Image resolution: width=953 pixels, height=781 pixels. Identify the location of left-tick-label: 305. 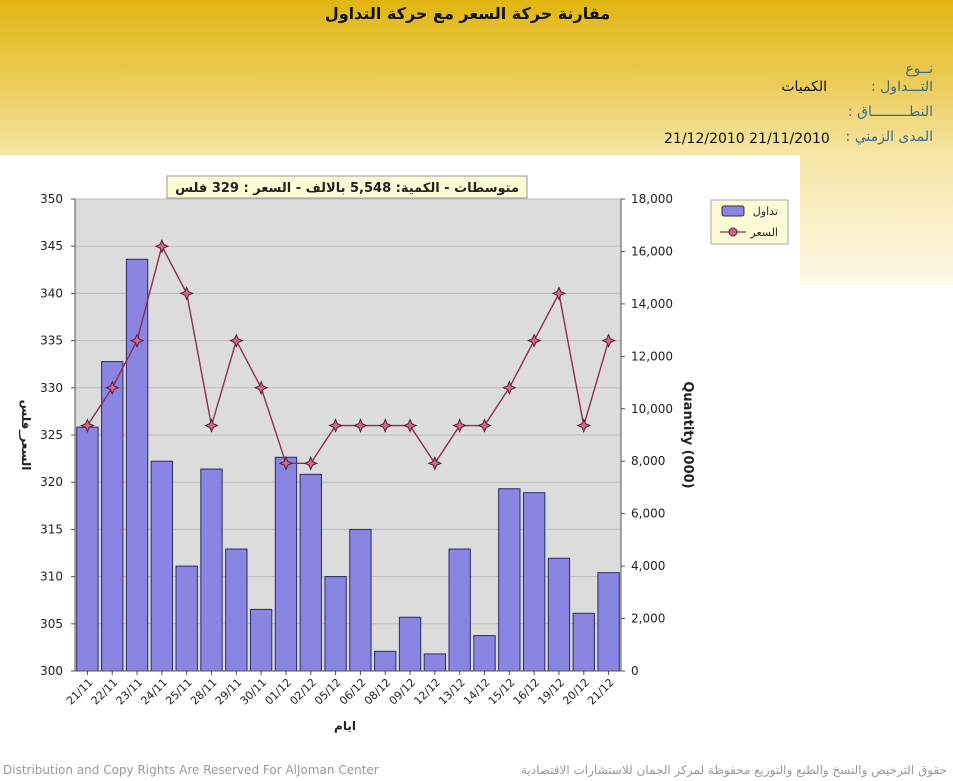
(51, 624).